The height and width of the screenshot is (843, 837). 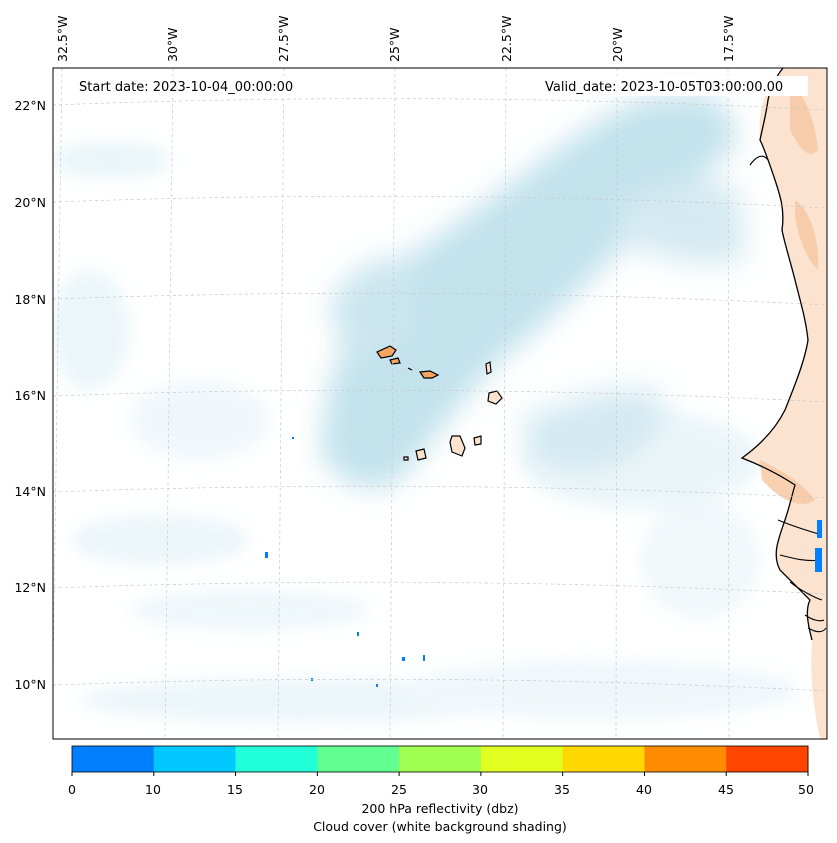 What do you see at coordinates (726, 789) in the screenshot?
I see `colorbar-tick-label: 45` at bounding box center [726, 789].